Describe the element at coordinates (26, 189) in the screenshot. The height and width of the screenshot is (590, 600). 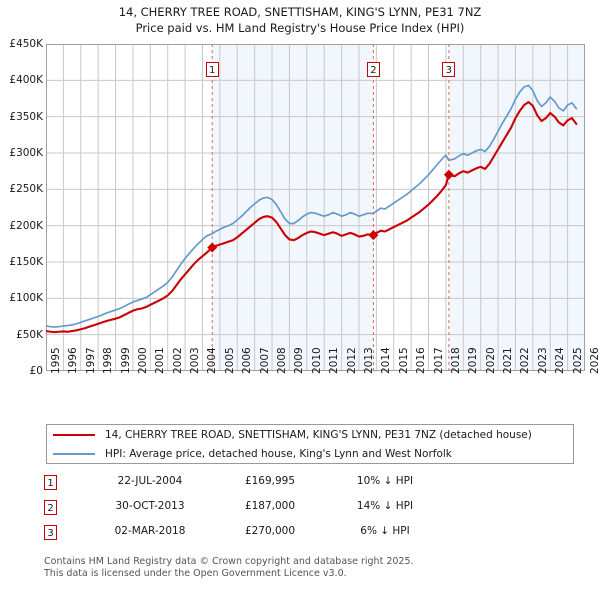
I see `y-axis-tick-label: £250K` at that location.